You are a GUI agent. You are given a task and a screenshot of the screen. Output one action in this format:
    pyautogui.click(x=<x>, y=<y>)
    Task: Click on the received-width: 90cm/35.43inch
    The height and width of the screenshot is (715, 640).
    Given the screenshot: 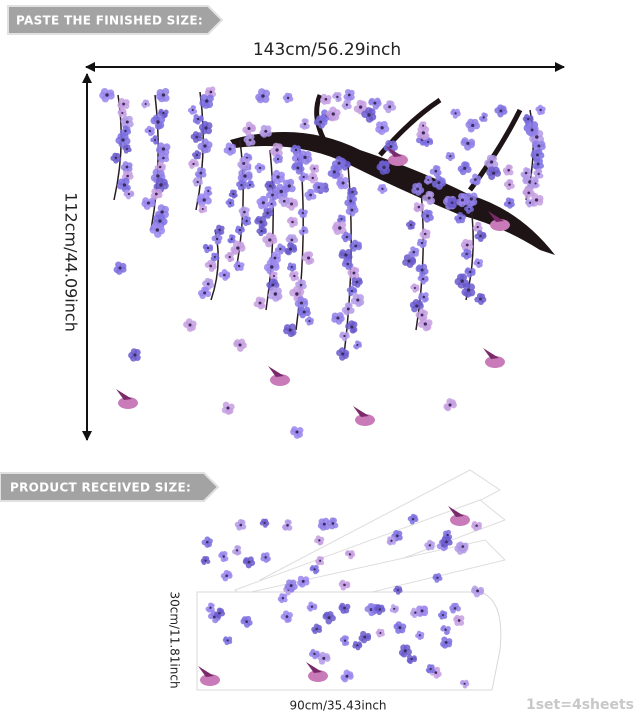 What is the action you would take?
    pyautogui.click(x=337, y=706)
    